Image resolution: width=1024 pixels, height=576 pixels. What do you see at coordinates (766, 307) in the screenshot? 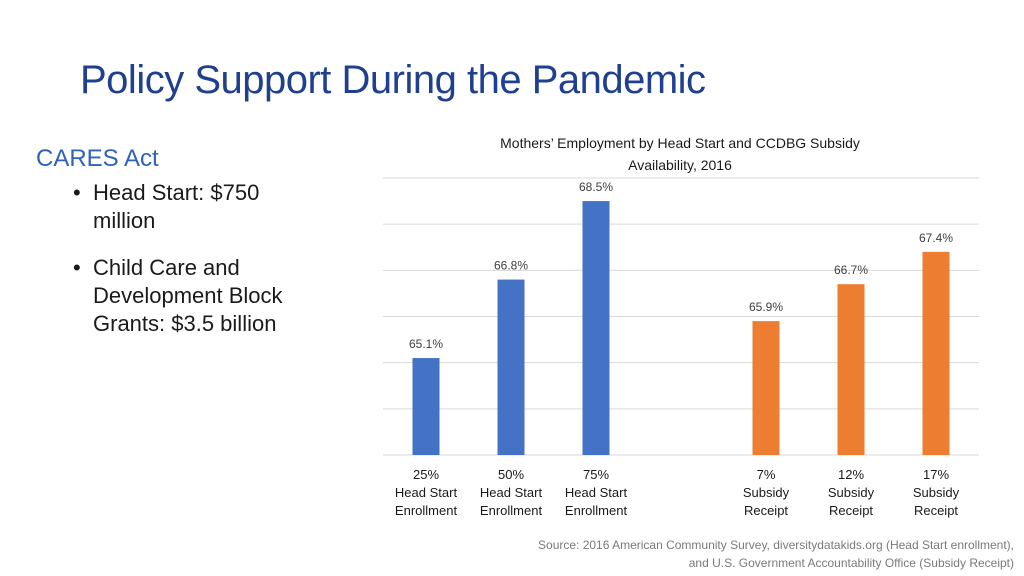
I see `data-label: 65.9%` at bounding box center [766, 307].